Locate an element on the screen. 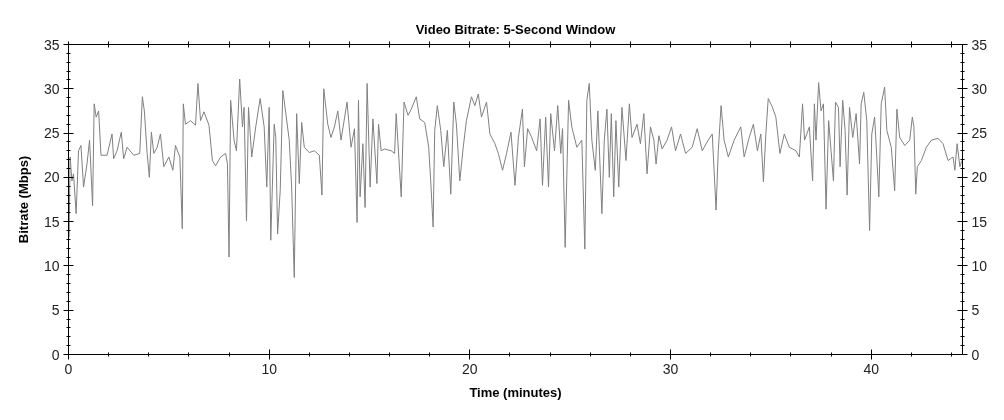 This screenshot has height=420, width=1004. y2-tick-label: 20 is located at coordinates (979, 177).